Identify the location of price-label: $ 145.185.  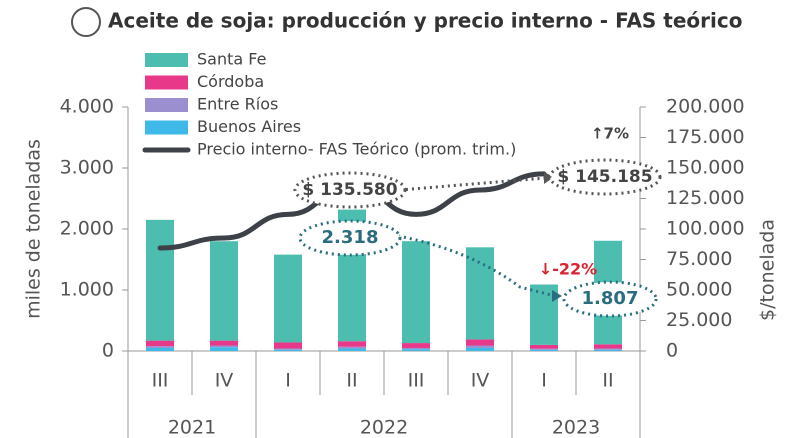
(604, 177).